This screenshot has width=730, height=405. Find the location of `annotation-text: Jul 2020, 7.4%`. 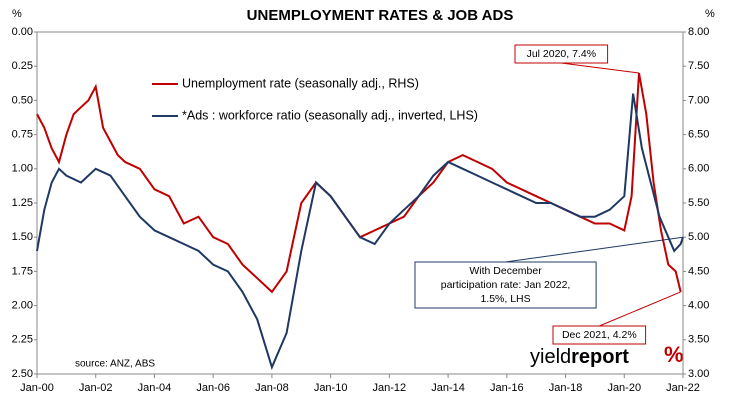

annotation-text: Jul 2020, 7.4% is located at coordinates (561, 54).